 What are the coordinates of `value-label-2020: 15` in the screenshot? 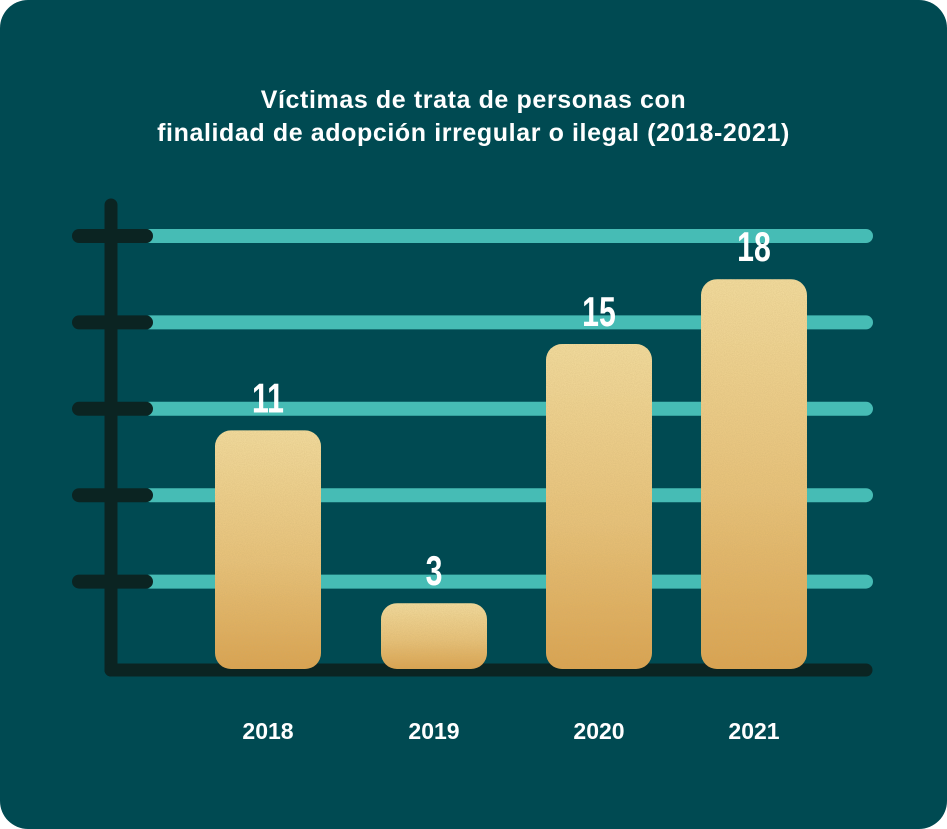 It's located at (599, 311).